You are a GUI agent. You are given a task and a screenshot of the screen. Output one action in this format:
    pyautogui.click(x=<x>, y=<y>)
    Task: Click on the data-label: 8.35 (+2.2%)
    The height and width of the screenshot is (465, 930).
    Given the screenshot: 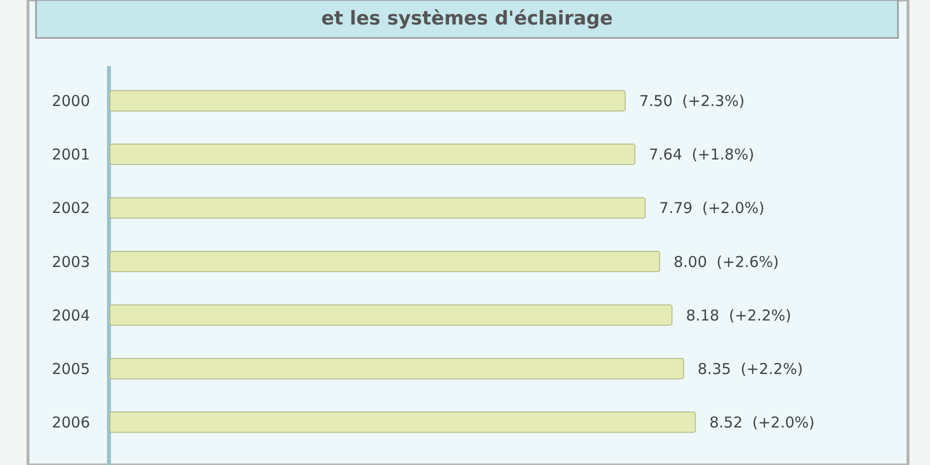 What is the action you would take?
    pyautogui.click(x=750, y=369)
    